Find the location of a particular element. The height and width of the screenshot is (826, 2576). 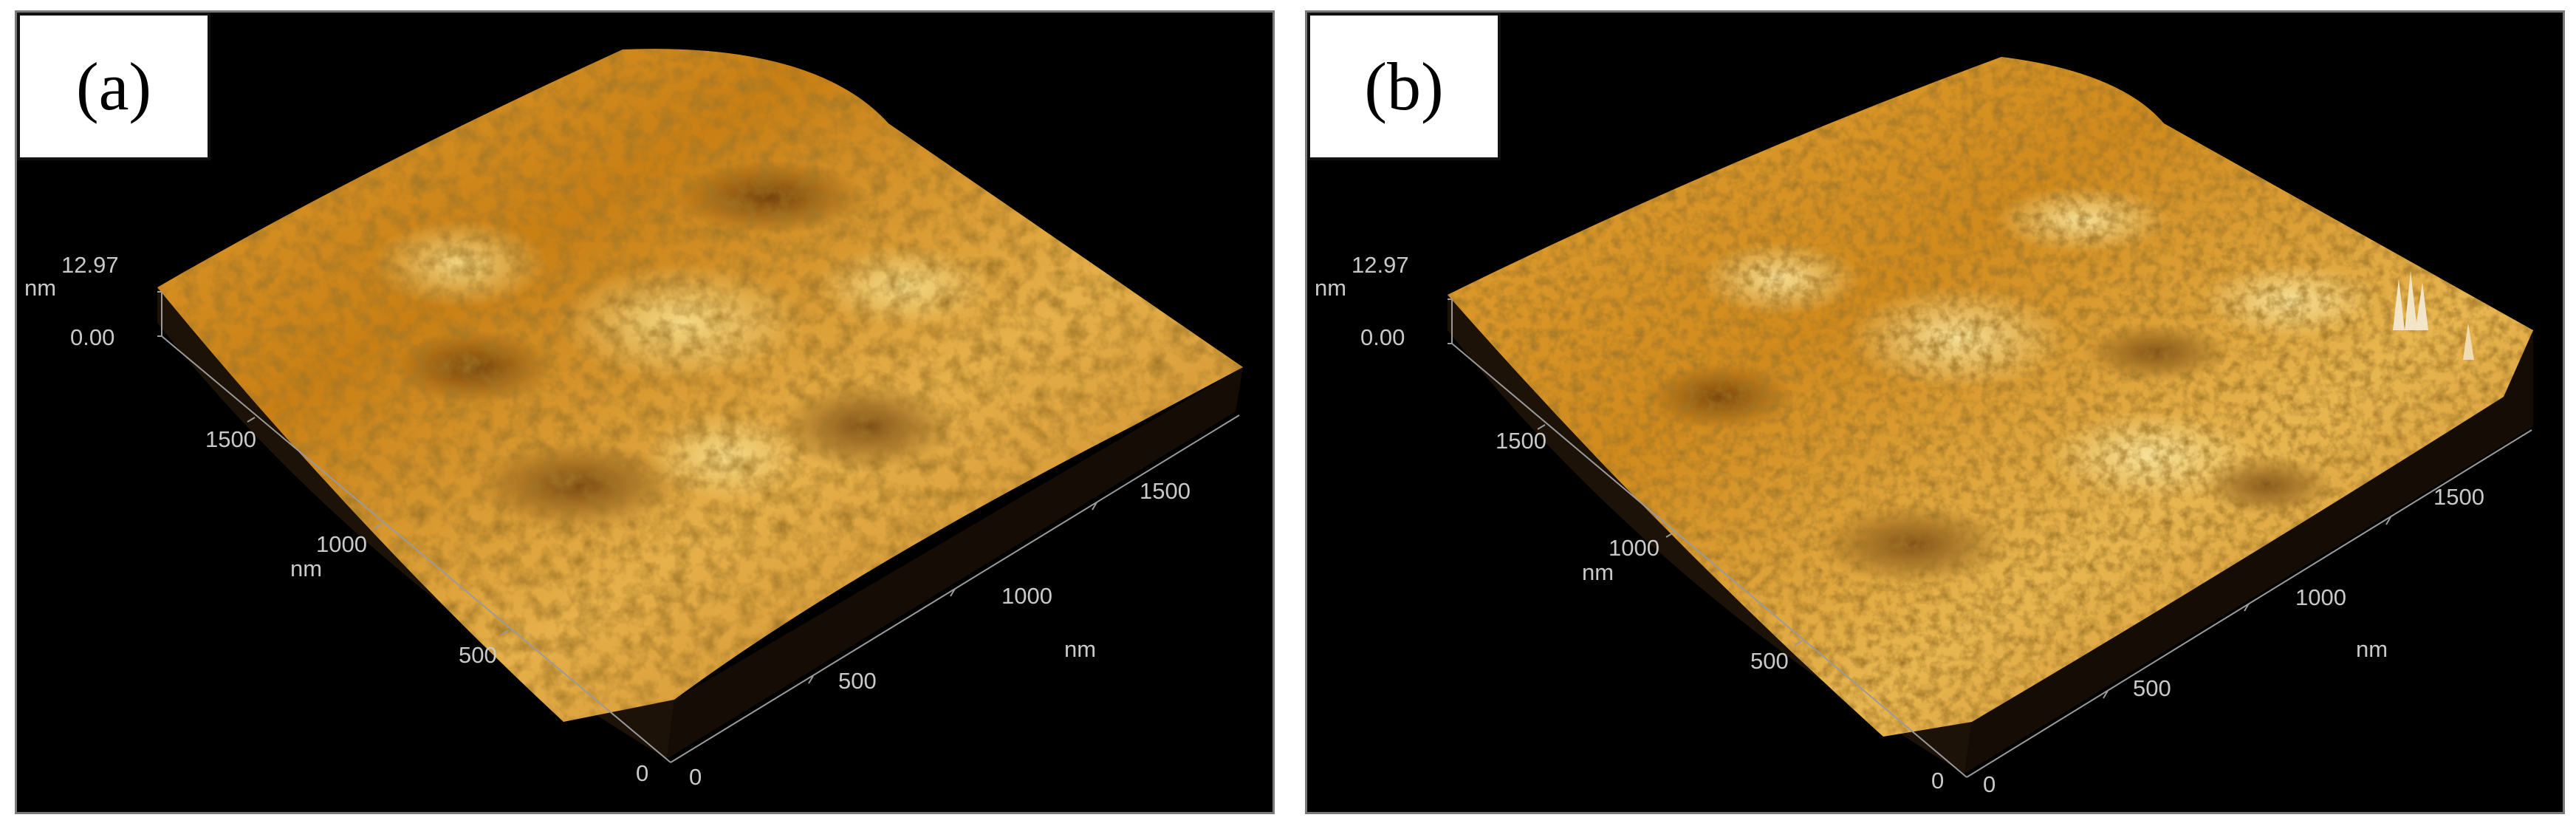

panel-label-text: (a) is located at coordinates (113, 86).